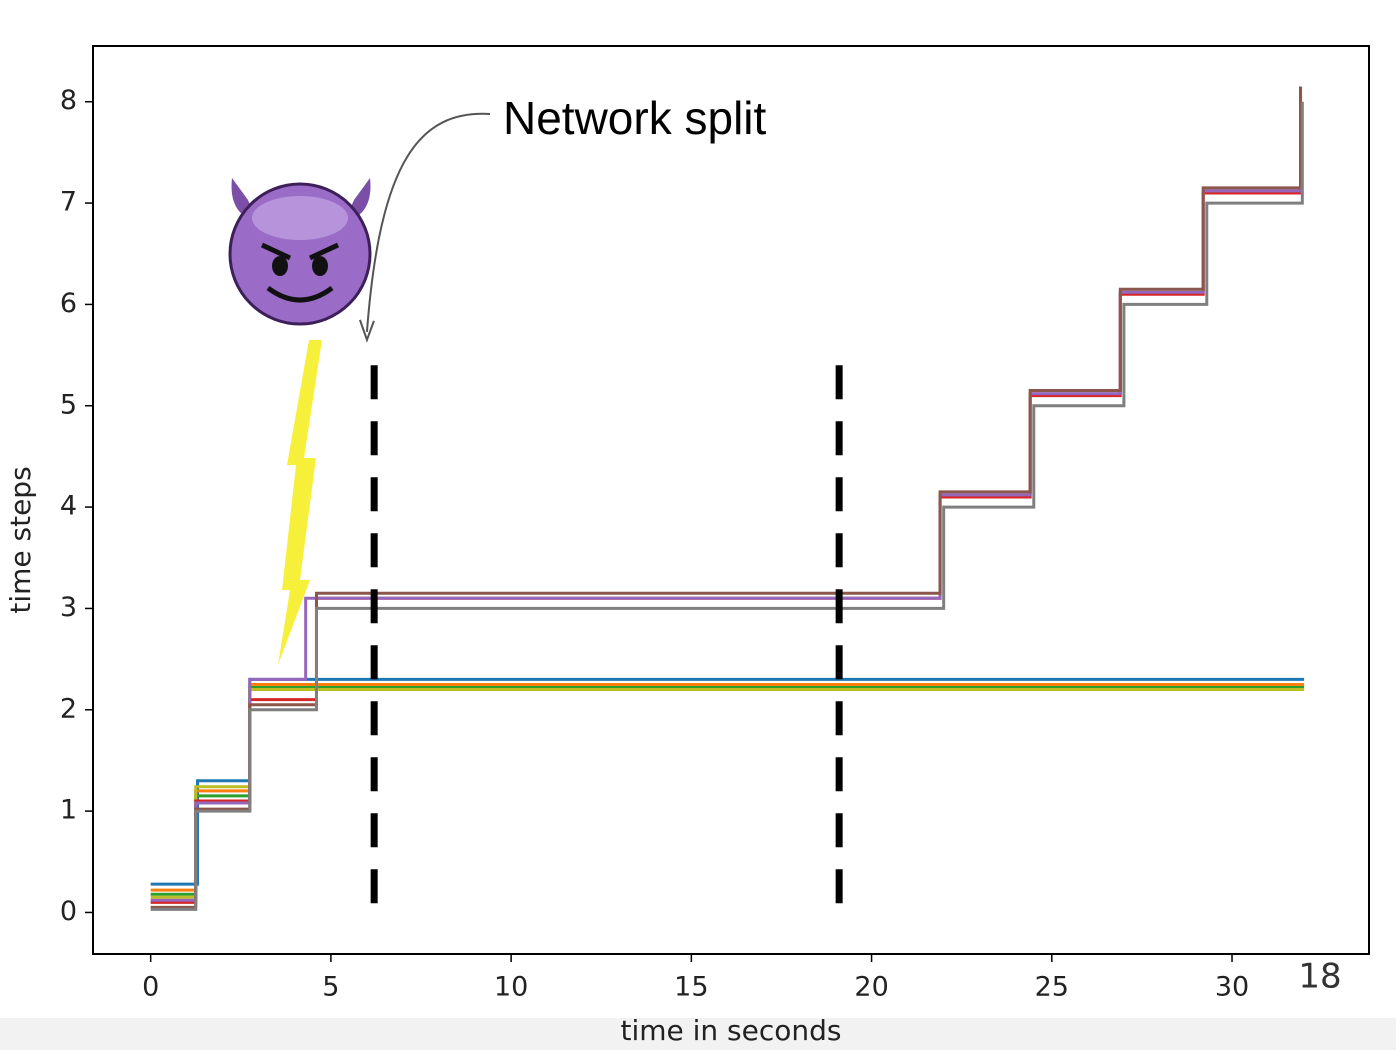 Image resolution: width=1396 pixels, height=1050 pixels. Describe the element at coordinates (68, 404) in the screenshot. I see `y-tick-label: 5` at that location.